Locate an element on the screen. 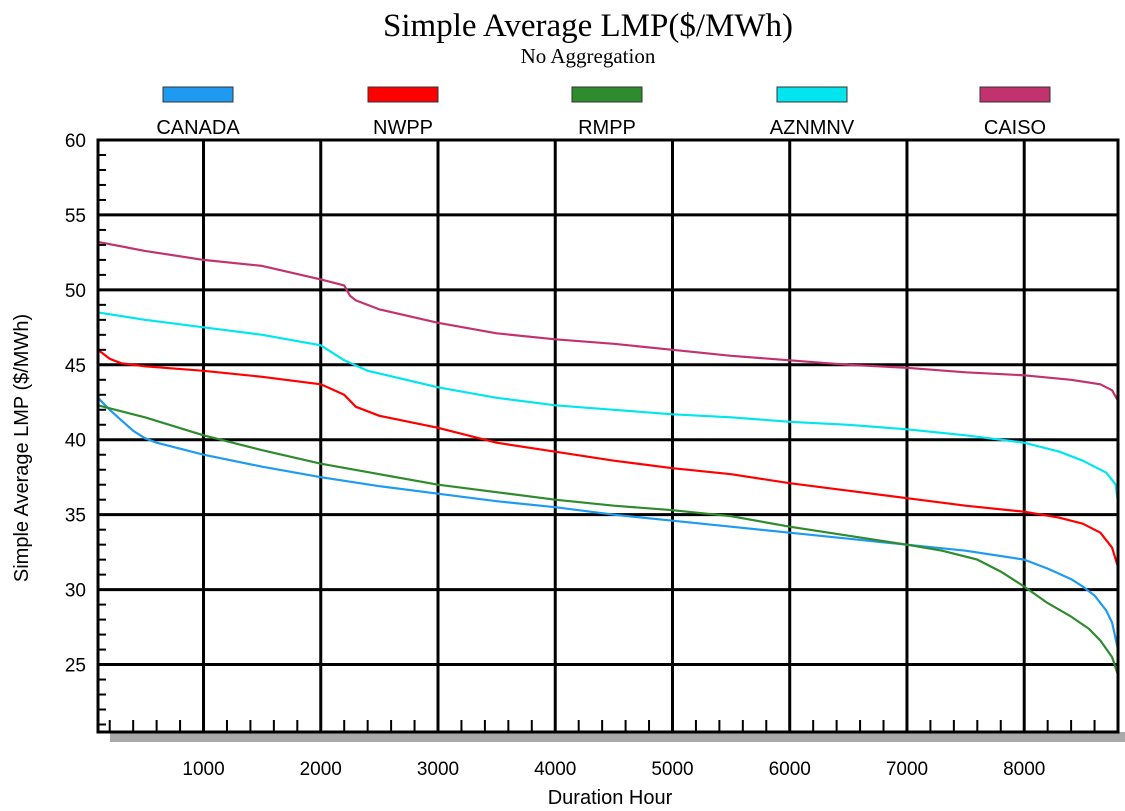 Image resolution: width=1125 pixels, height=811 pixels. legend-label: RMPP is located at coordinates (607, 128).